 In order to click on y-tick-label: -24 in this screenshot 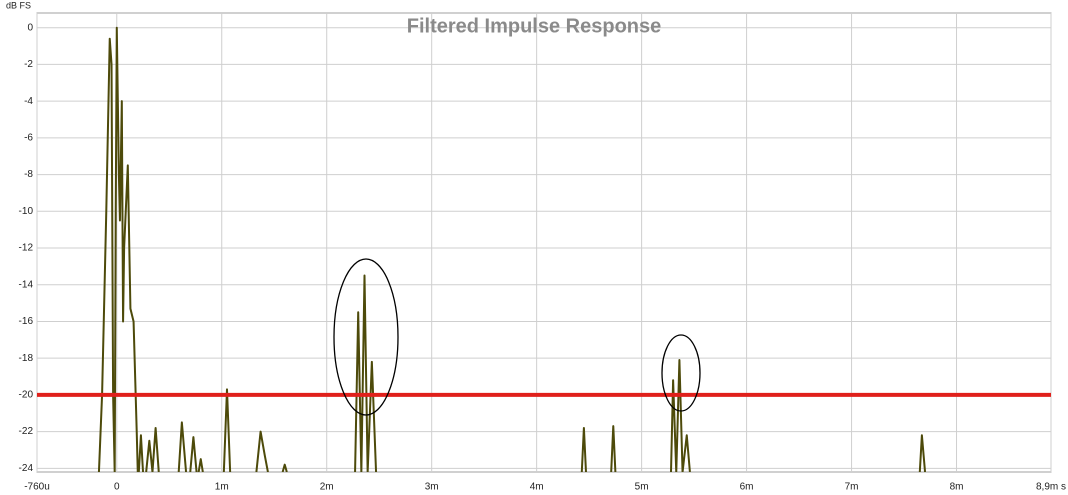, I will do `click(26, 468)`.